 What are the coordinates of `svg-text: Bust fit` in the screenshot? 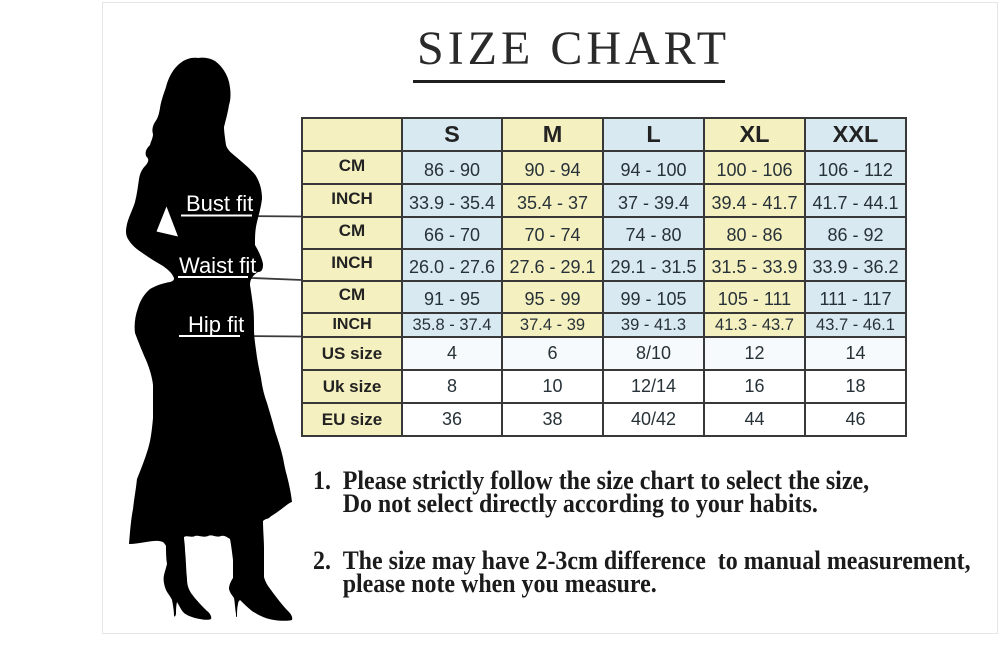 It's located at (219, 203).